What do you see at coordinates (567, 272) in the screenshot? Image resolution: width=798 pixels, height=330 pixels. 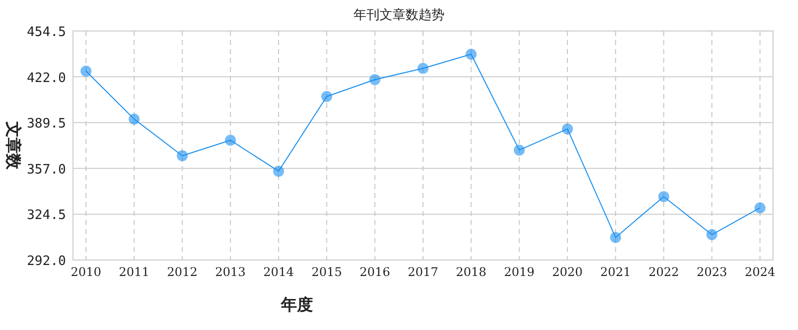 I see `x-tick-label: 2020` at bounding box center [567, 272].